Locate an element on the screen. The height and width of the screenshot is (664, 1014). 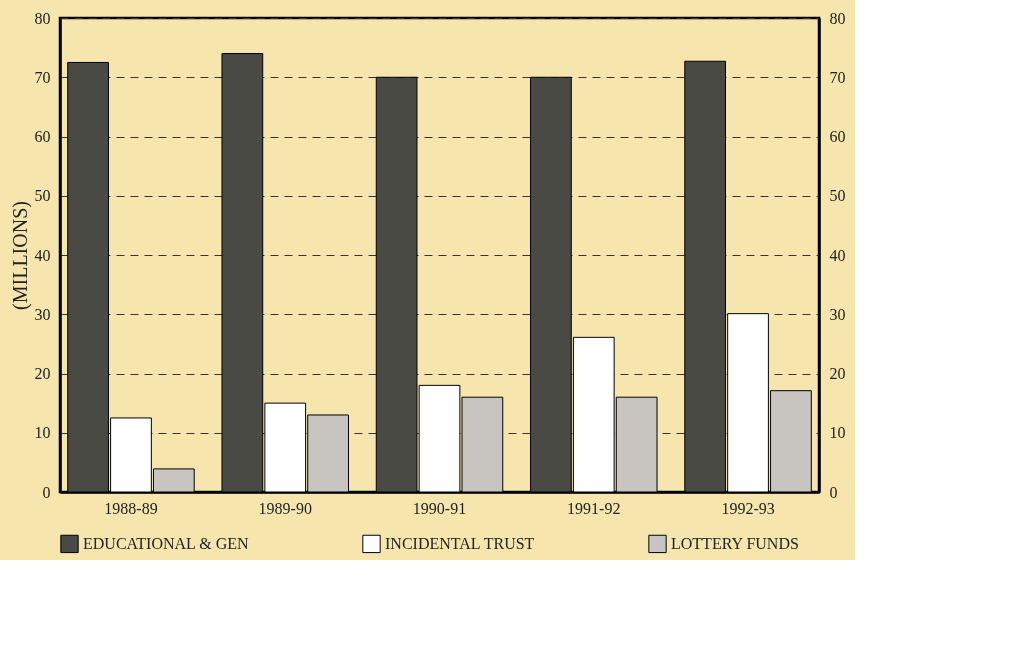
y2-tick-label: 30 is located at coordinates (837, 314).